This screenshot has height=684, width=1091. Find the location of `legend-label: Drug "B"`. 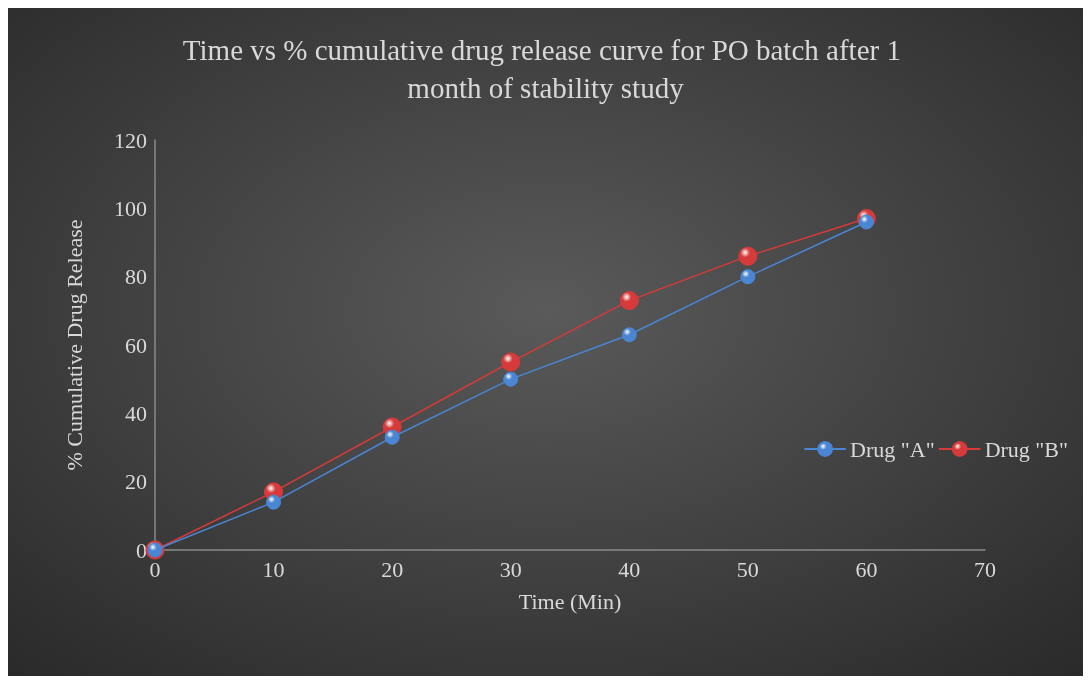

legend-label: Drug "B" is located at coordinates (1026, 449).